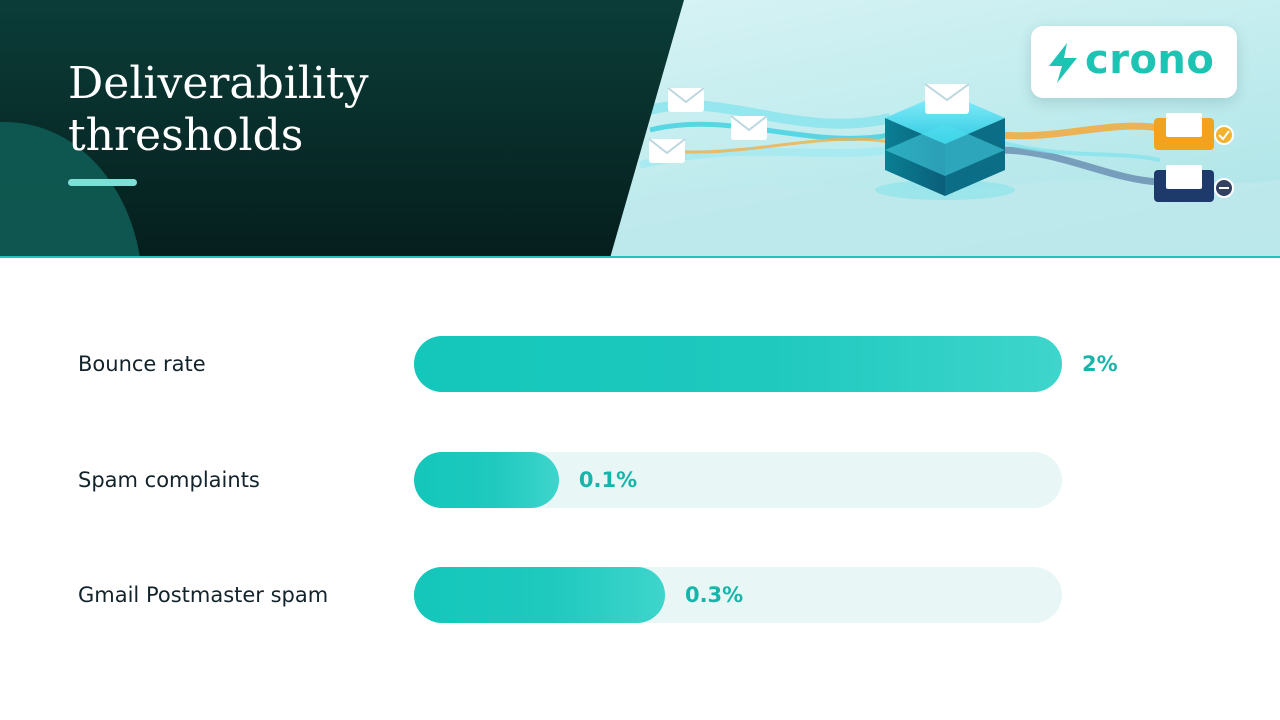 The image size is (1280, 720). I want to click on bar-row: Bounce rate 2%, so click(640, 364).